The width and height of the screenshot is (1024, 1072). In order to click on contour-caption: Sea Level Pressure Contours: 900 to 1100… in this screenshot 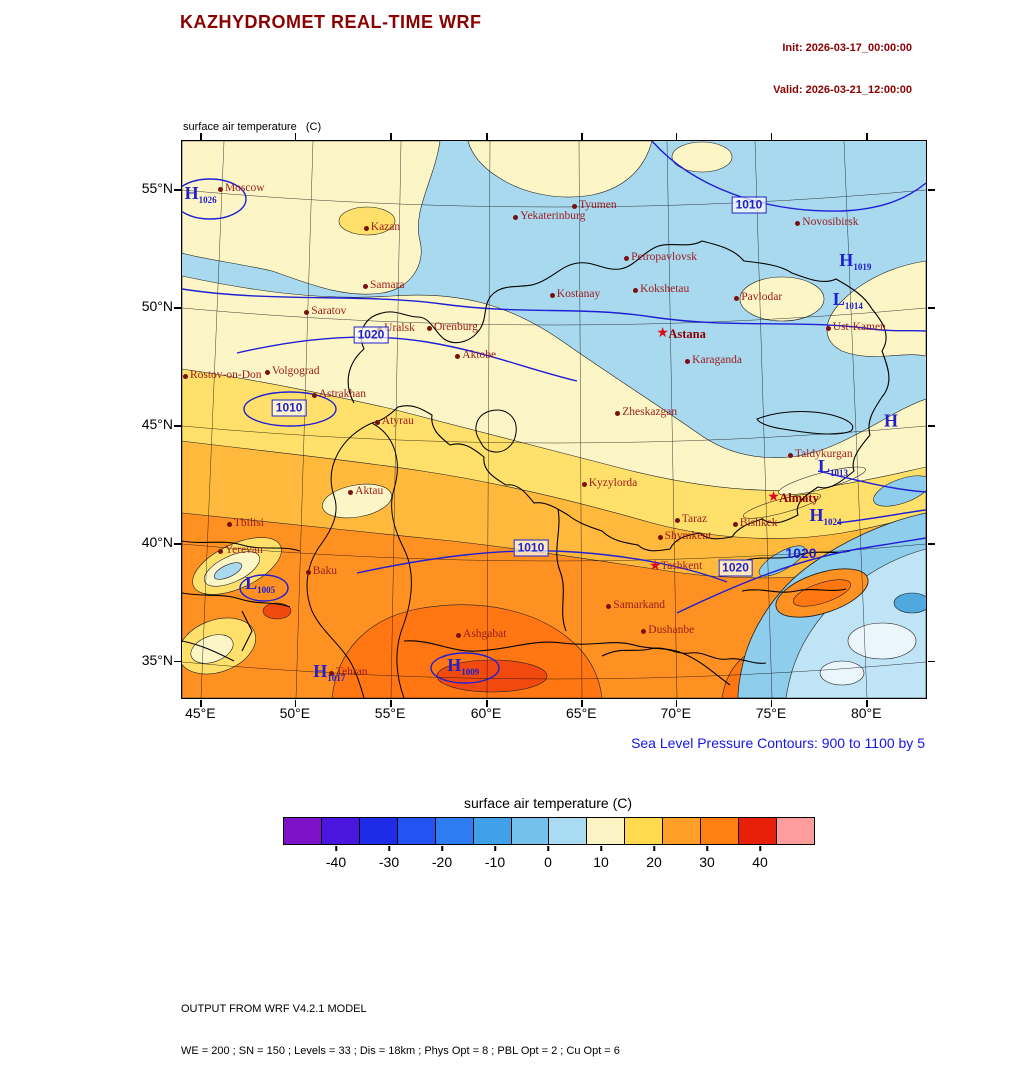, I will do `click(778, 743)`.